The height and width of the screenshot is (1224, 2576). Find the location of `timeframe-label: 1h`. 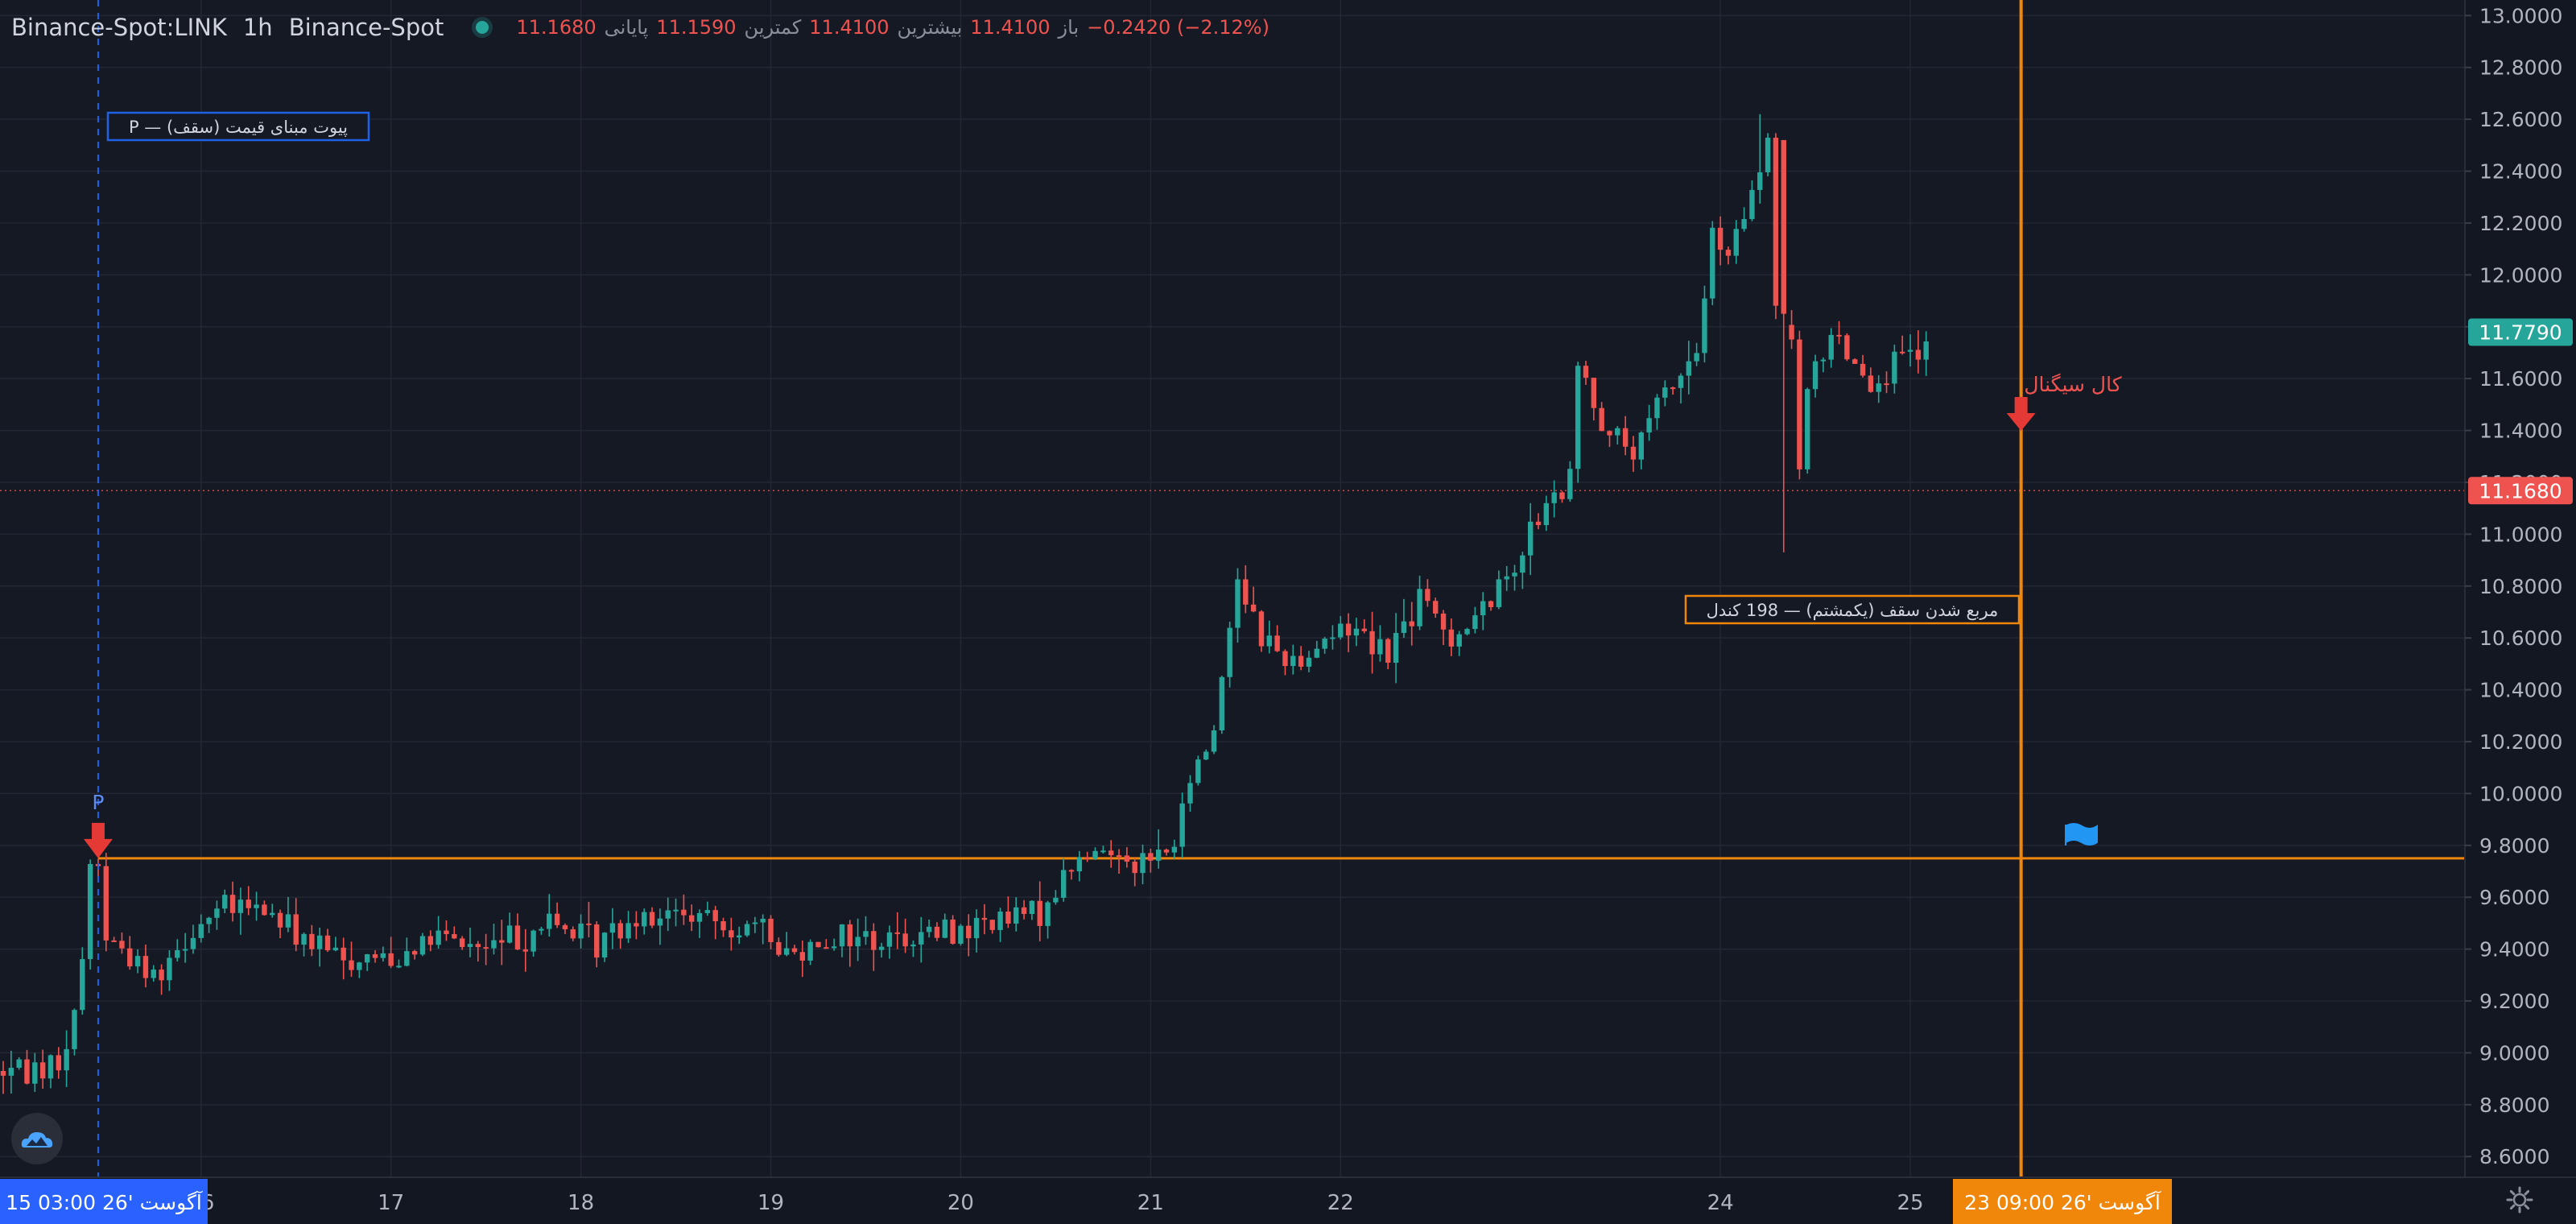

timeframe-label: 1h is located at coordinates (257, 27).